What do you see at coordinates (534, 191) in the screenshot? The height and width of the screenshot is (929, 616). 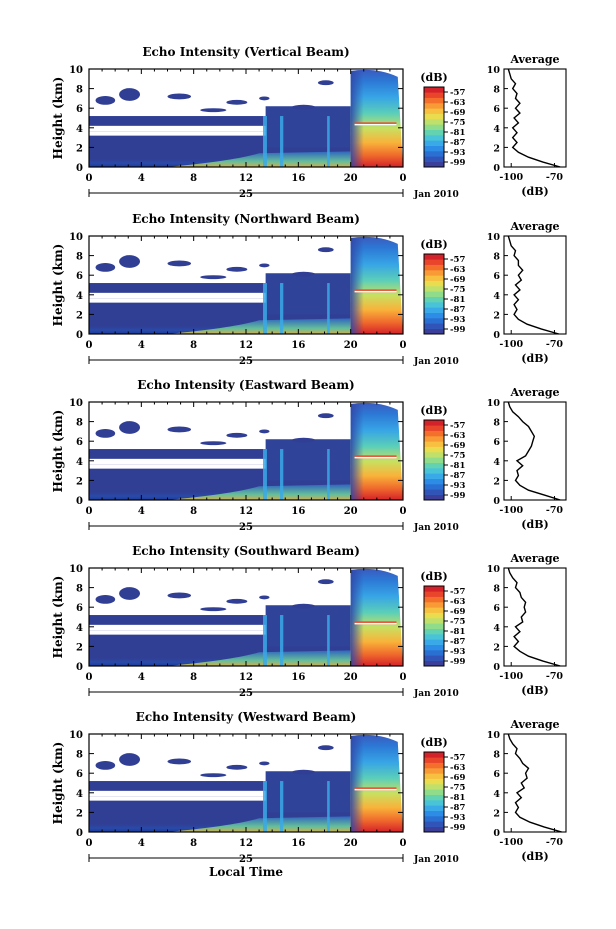 I see `profile-x-label: (dB)` at bounding box center [534, 191].